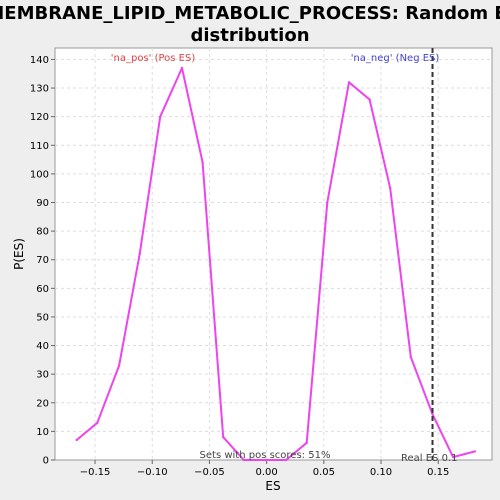 The image size is (500, 500). What do you see at coordinates (42, 289) in the screenshot?
I see `y-tick-label: 60` at bounding box center [42, 289].